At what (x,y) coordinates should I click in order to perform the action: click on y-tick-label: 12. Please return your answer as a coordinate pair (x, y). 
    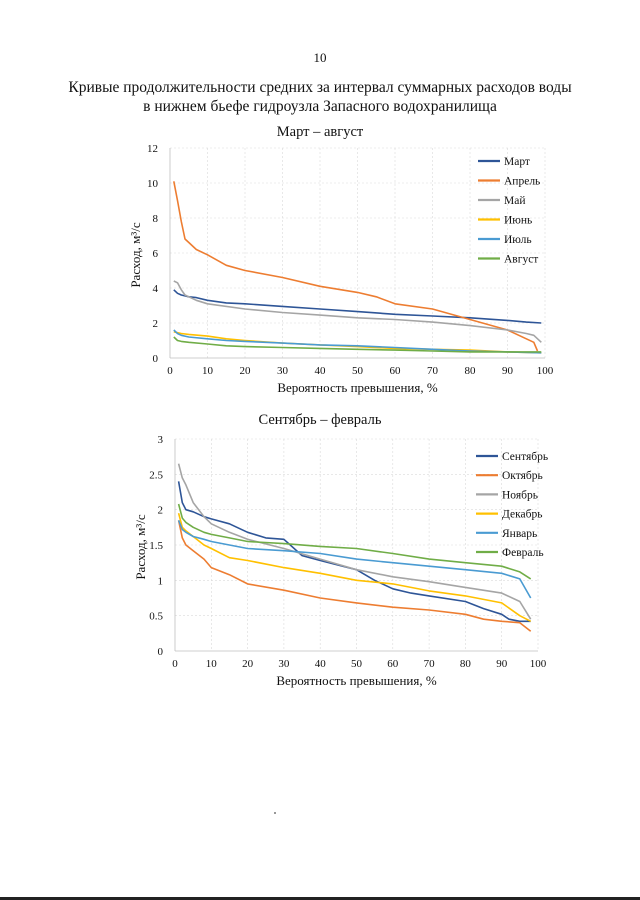
    Looking at the image, I should click on (152, 149).